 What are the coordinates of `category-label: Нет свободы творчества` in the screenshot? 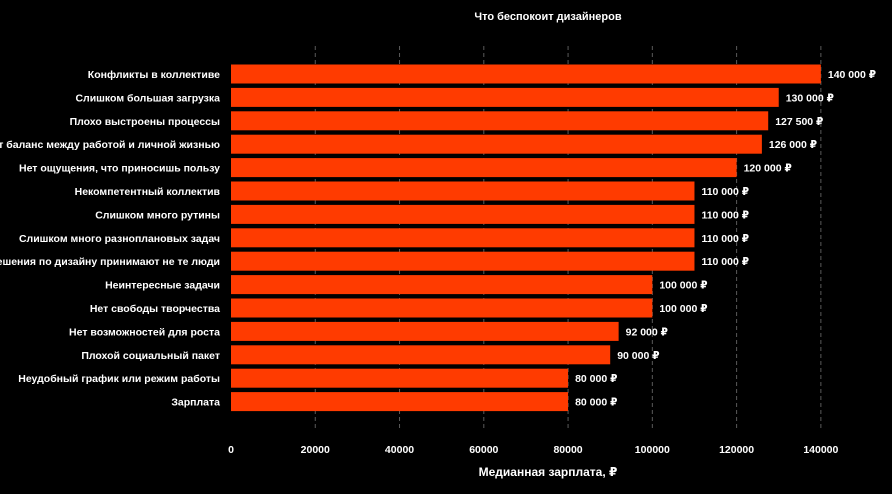 It's located at (155, 309).